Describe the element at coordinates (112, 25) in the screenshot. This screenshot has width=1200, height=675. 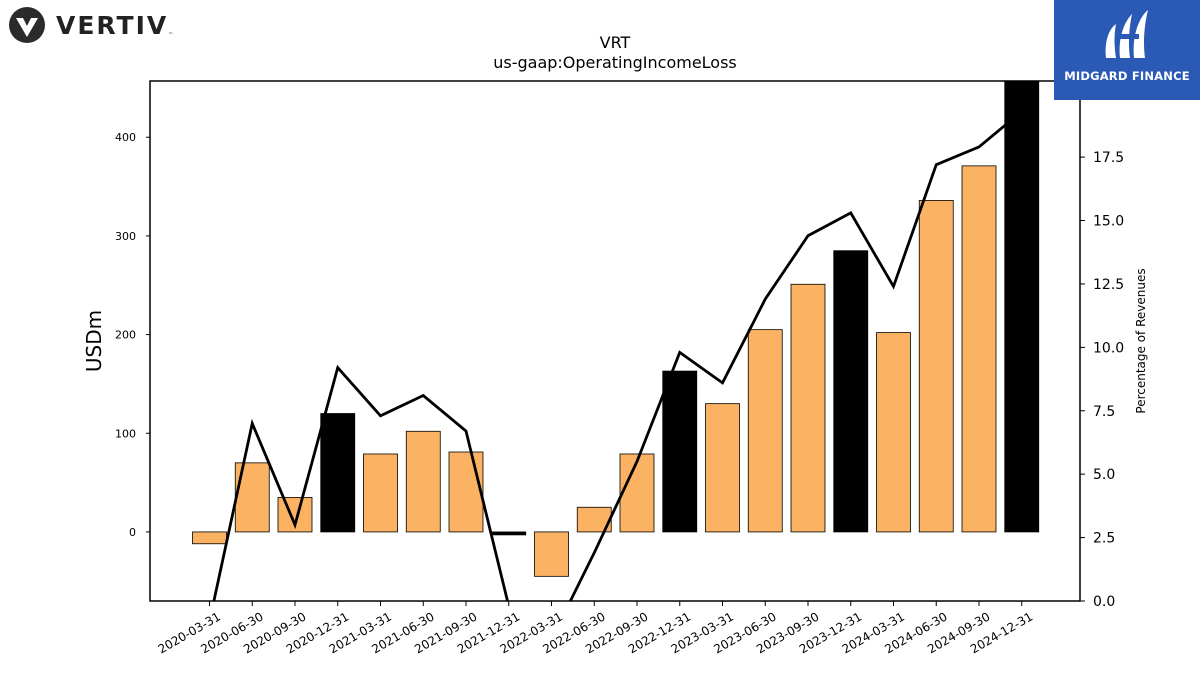
I see `vertiv-wordmark: VERTIV` at that location.